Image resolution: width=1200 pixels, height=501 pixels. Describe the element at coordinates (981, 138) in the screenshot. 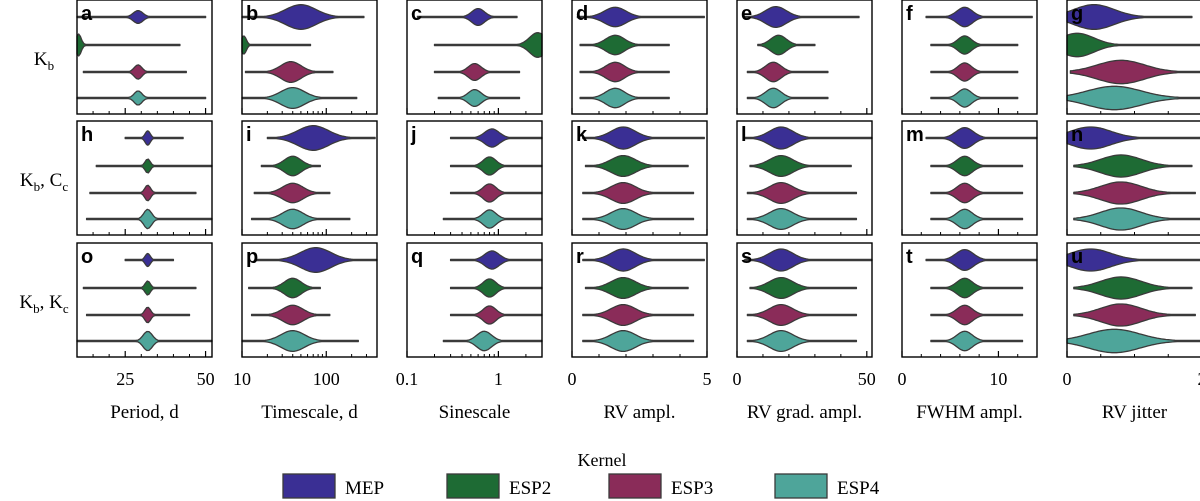

I see `violin-m-MEP` at that location.